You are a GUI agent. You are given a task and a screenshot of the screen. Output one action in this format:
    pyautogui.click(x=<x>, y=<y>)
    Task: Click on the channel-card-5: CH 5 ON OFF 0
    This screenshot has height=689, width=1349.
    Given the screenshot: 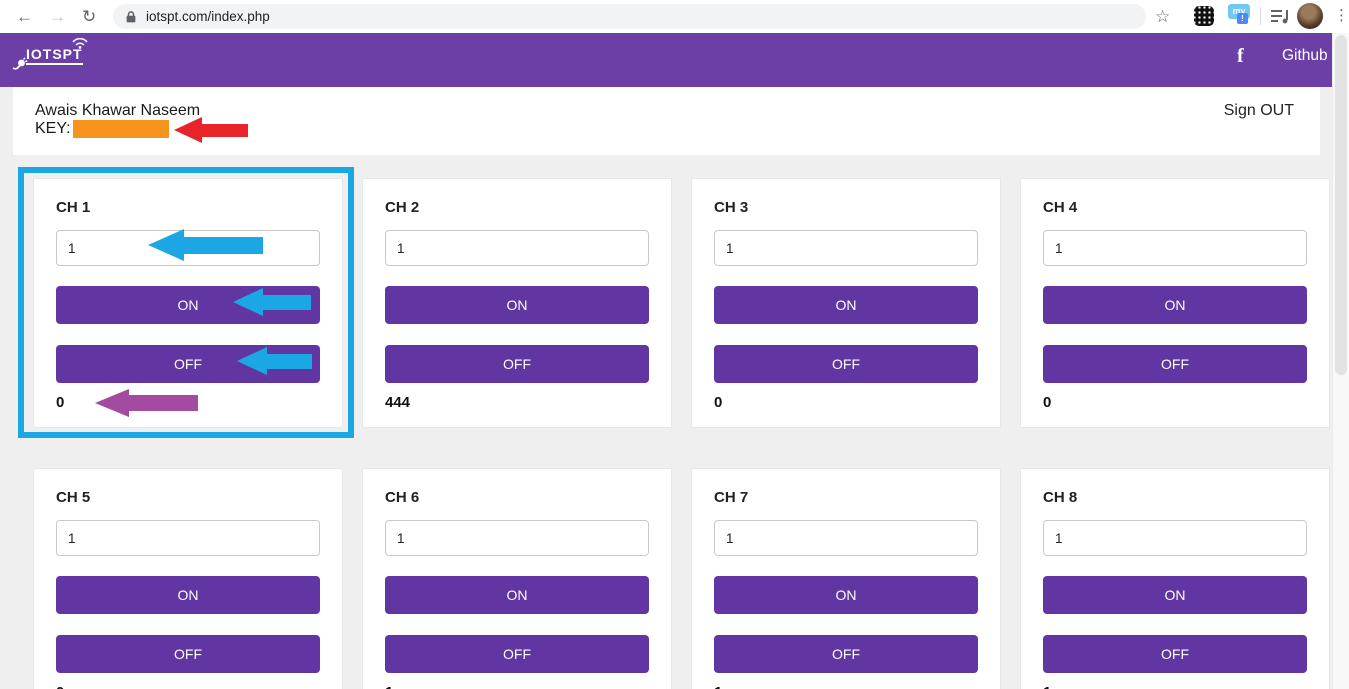 What is the action you would take?
    pyautogui.click(x=188, y=578)
    